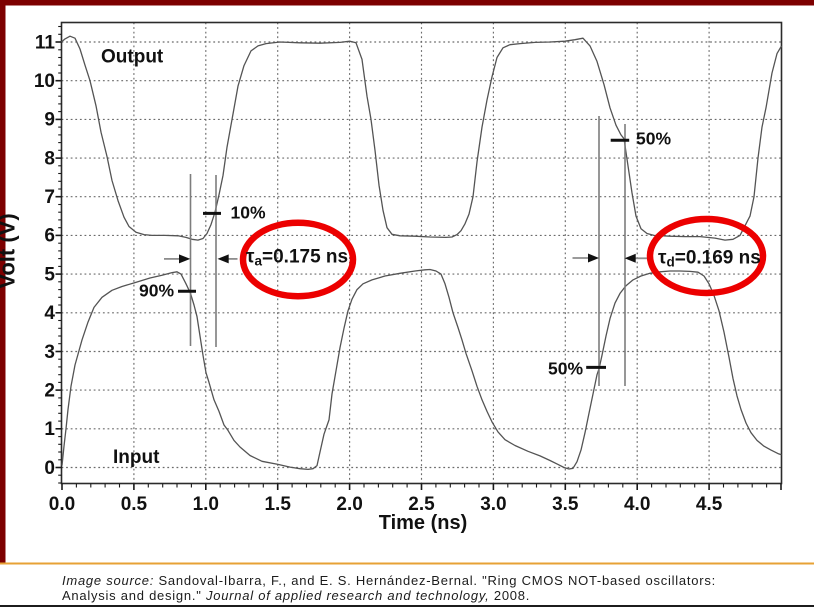  I want to click on svg-text: Input, so click(136, 457).